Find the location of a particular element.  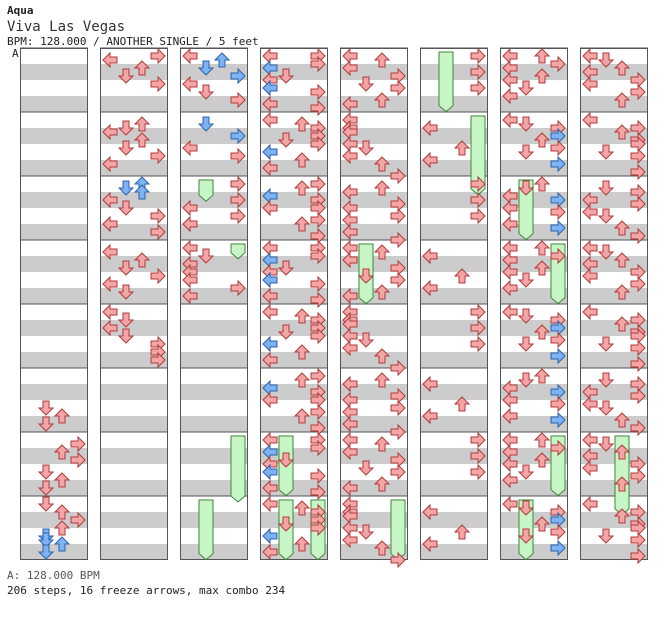

song-title: Viva Las Vegas is located at coordinates (66, 27).